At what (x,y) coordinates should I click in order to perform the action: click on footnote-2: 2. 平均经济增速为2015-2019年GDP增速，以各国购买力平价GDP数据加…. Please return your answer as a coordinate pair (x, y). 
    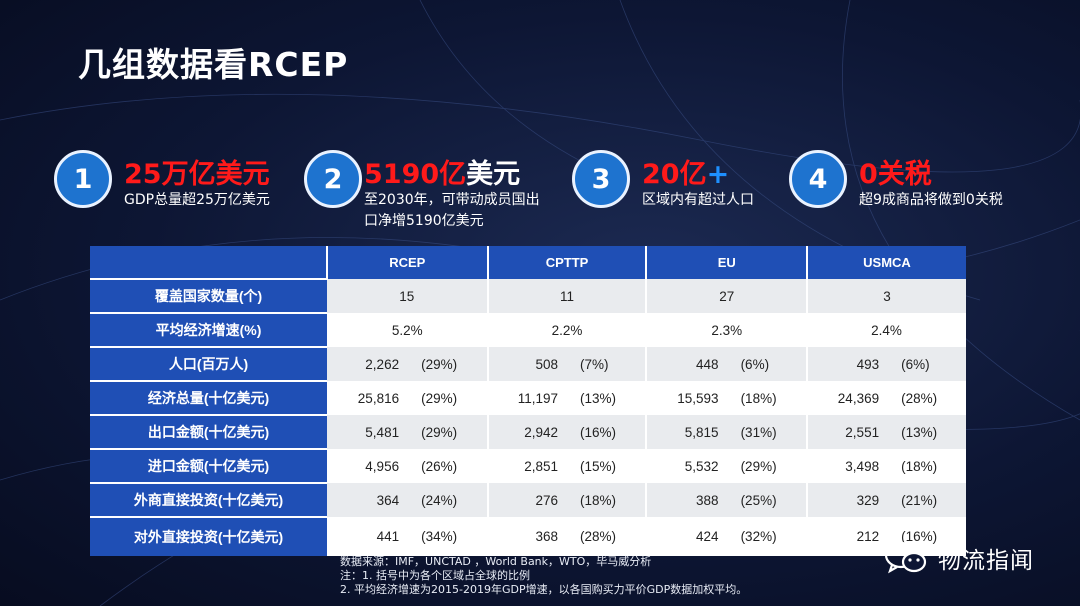
    Looking at the image, I should click on (544, 589).